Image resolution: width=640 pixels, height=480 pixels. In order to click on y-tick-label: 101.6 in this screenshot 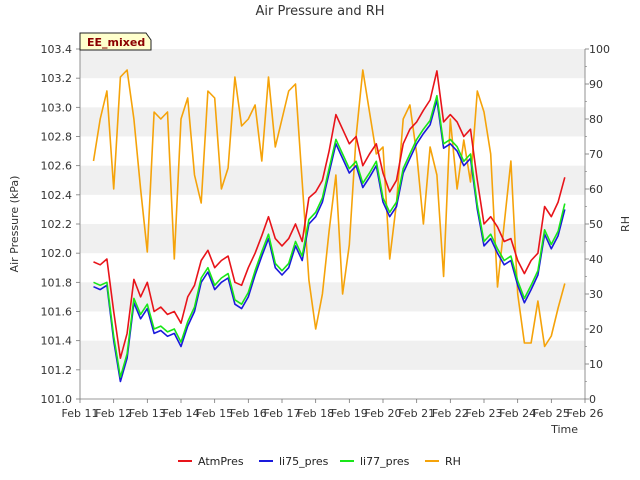, I will do `click(57, 312)`.